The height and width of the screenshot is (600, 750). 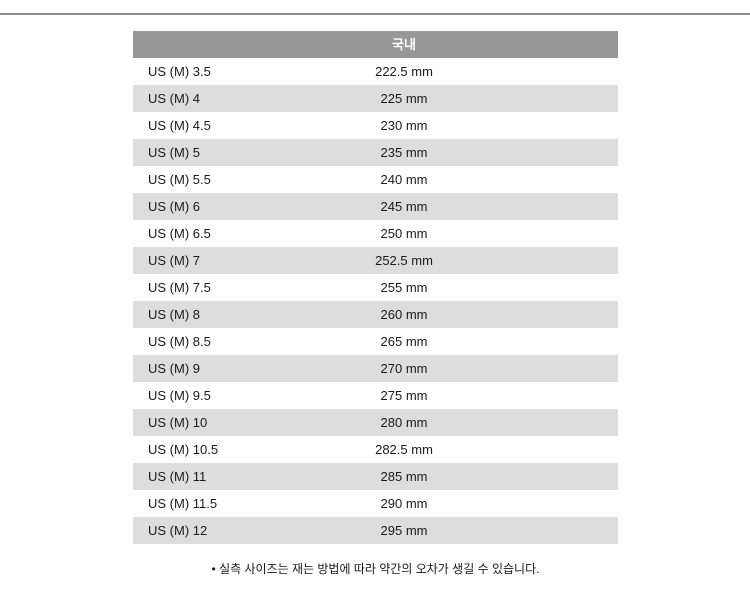 What do you see at coordinates (174, 260) in the screenshot?
I see `size-cell: US (M) 7` at bounding box center [174, 260].